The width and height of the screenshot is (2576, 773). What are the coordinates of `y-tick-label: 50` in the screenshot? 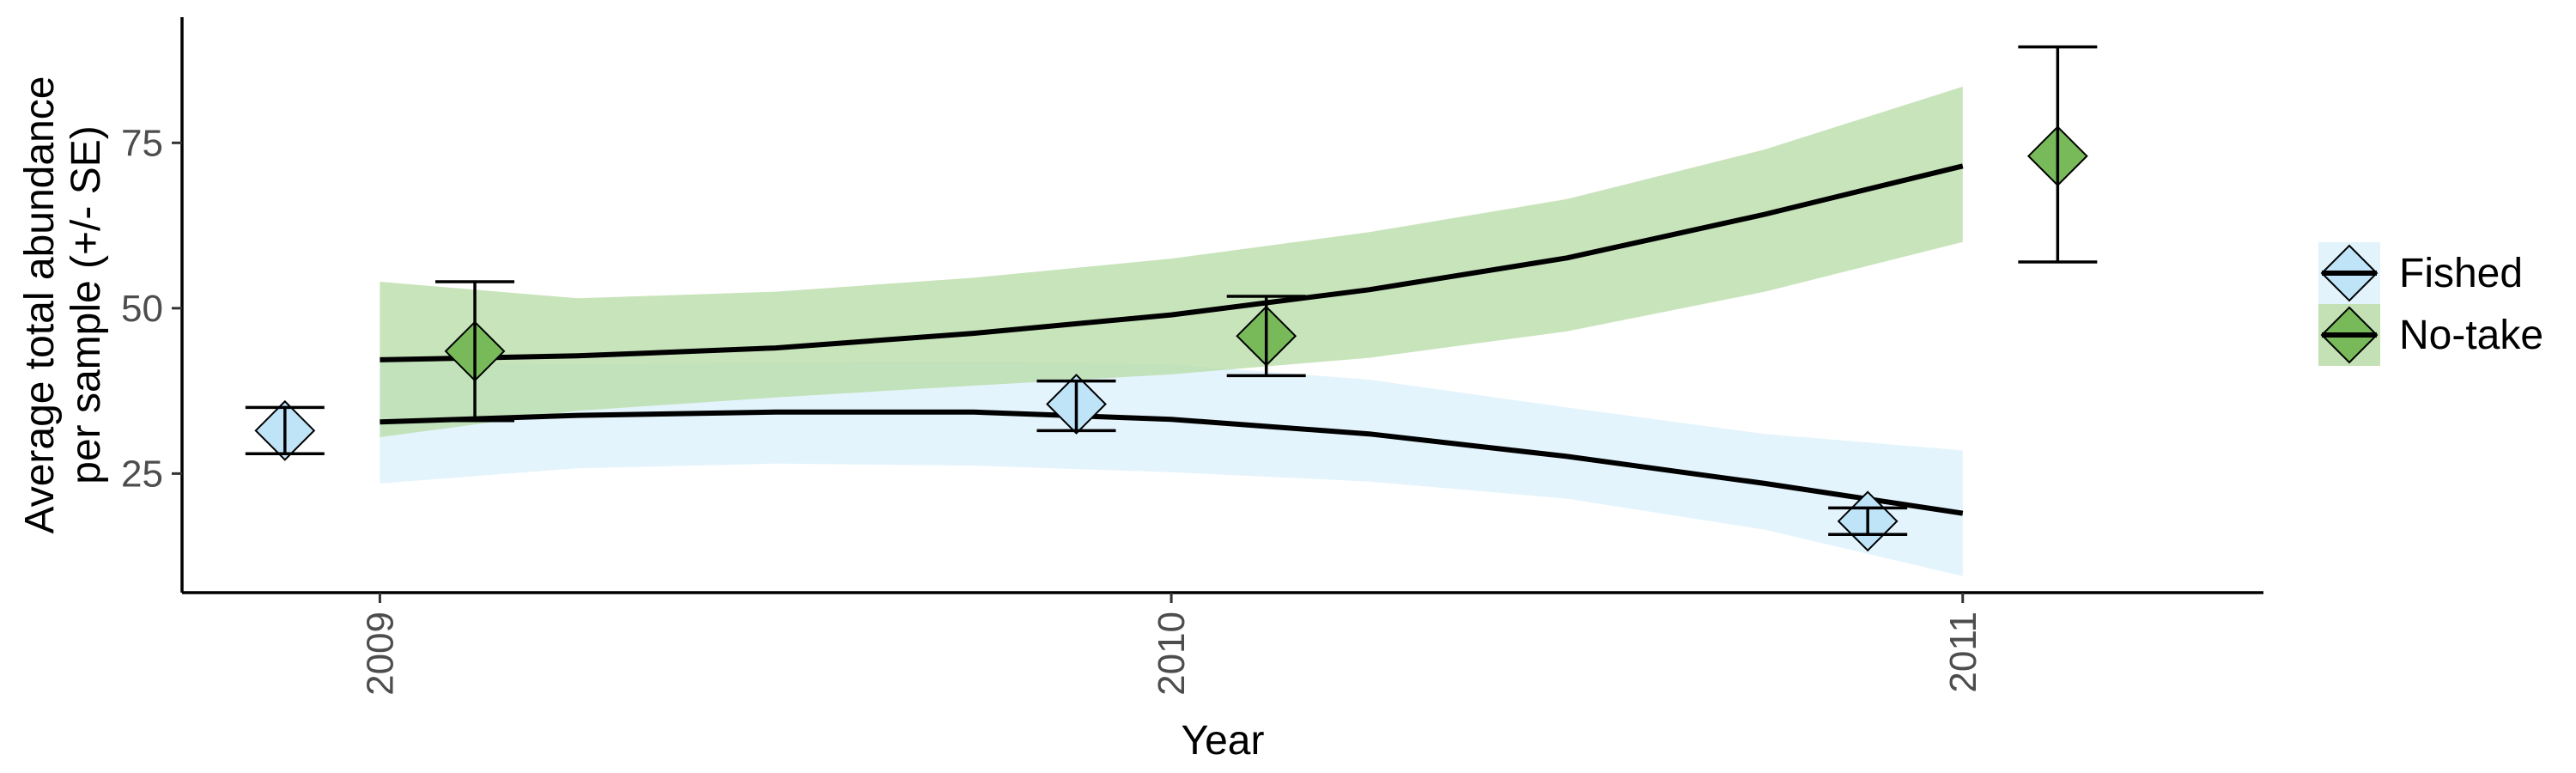 It's located at (142, 309).